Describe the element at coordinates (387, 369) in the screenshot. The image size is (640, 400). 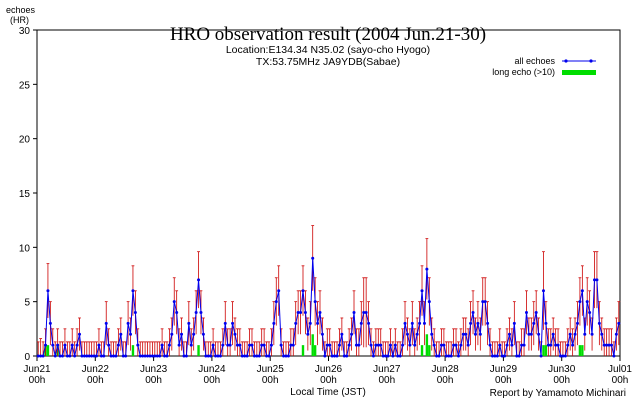
I see `x-tick-label-date: Jun27` at that location.